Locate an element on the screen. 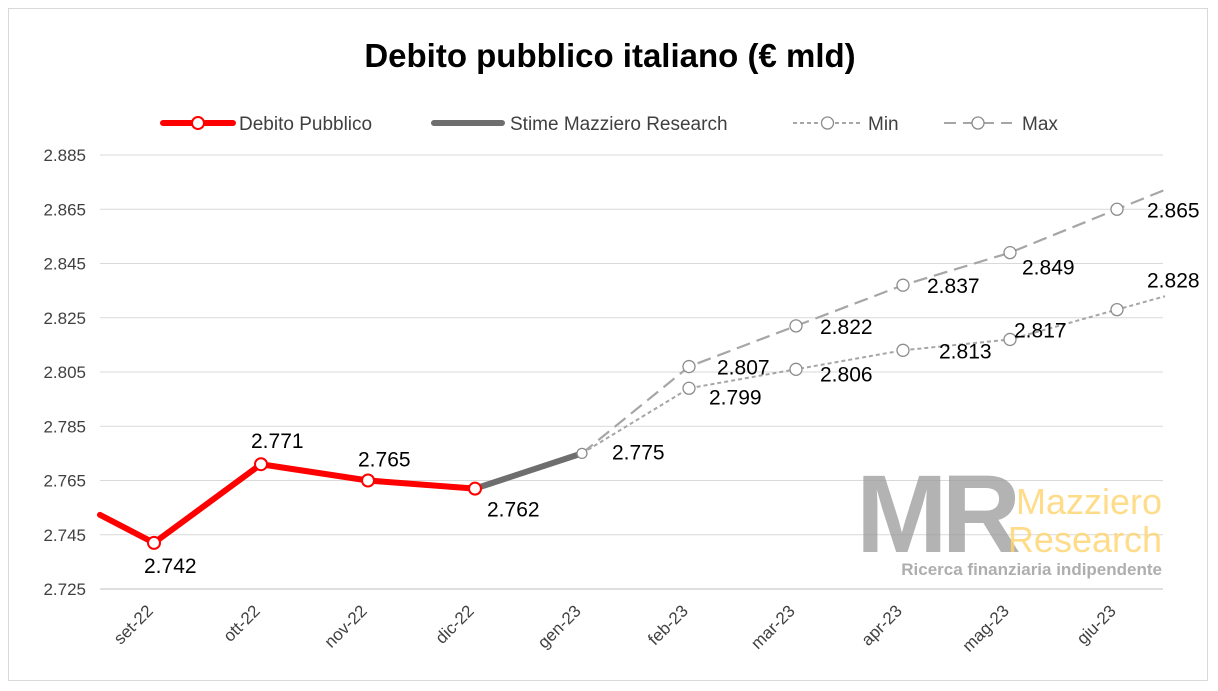 This screenshot has height=691, width=1218. data-label: 2.742 is located at coordinates (170, 566).